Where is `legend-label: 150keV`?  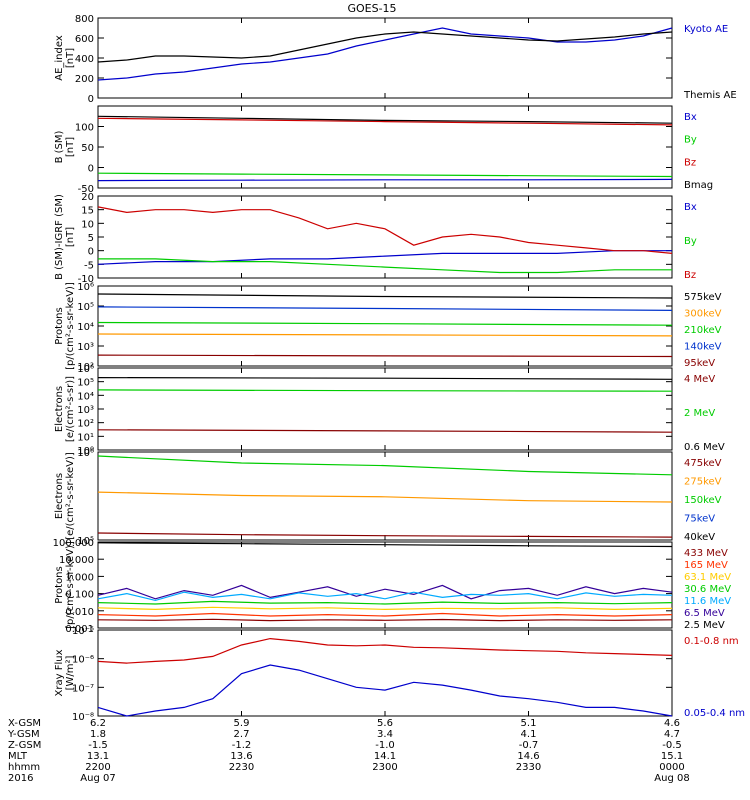
legend-label: 150keV is located at coordinates (703, 500).